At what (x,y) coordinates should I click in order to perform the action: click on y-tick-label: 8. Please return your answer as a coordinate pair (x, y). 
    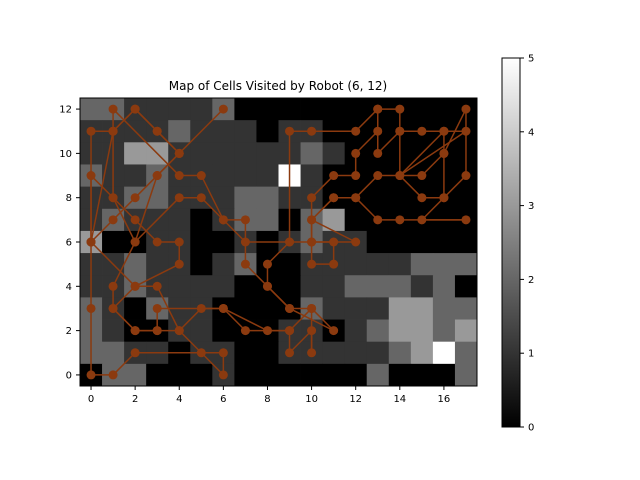
    Looking at the image, I should click on (69, 198).